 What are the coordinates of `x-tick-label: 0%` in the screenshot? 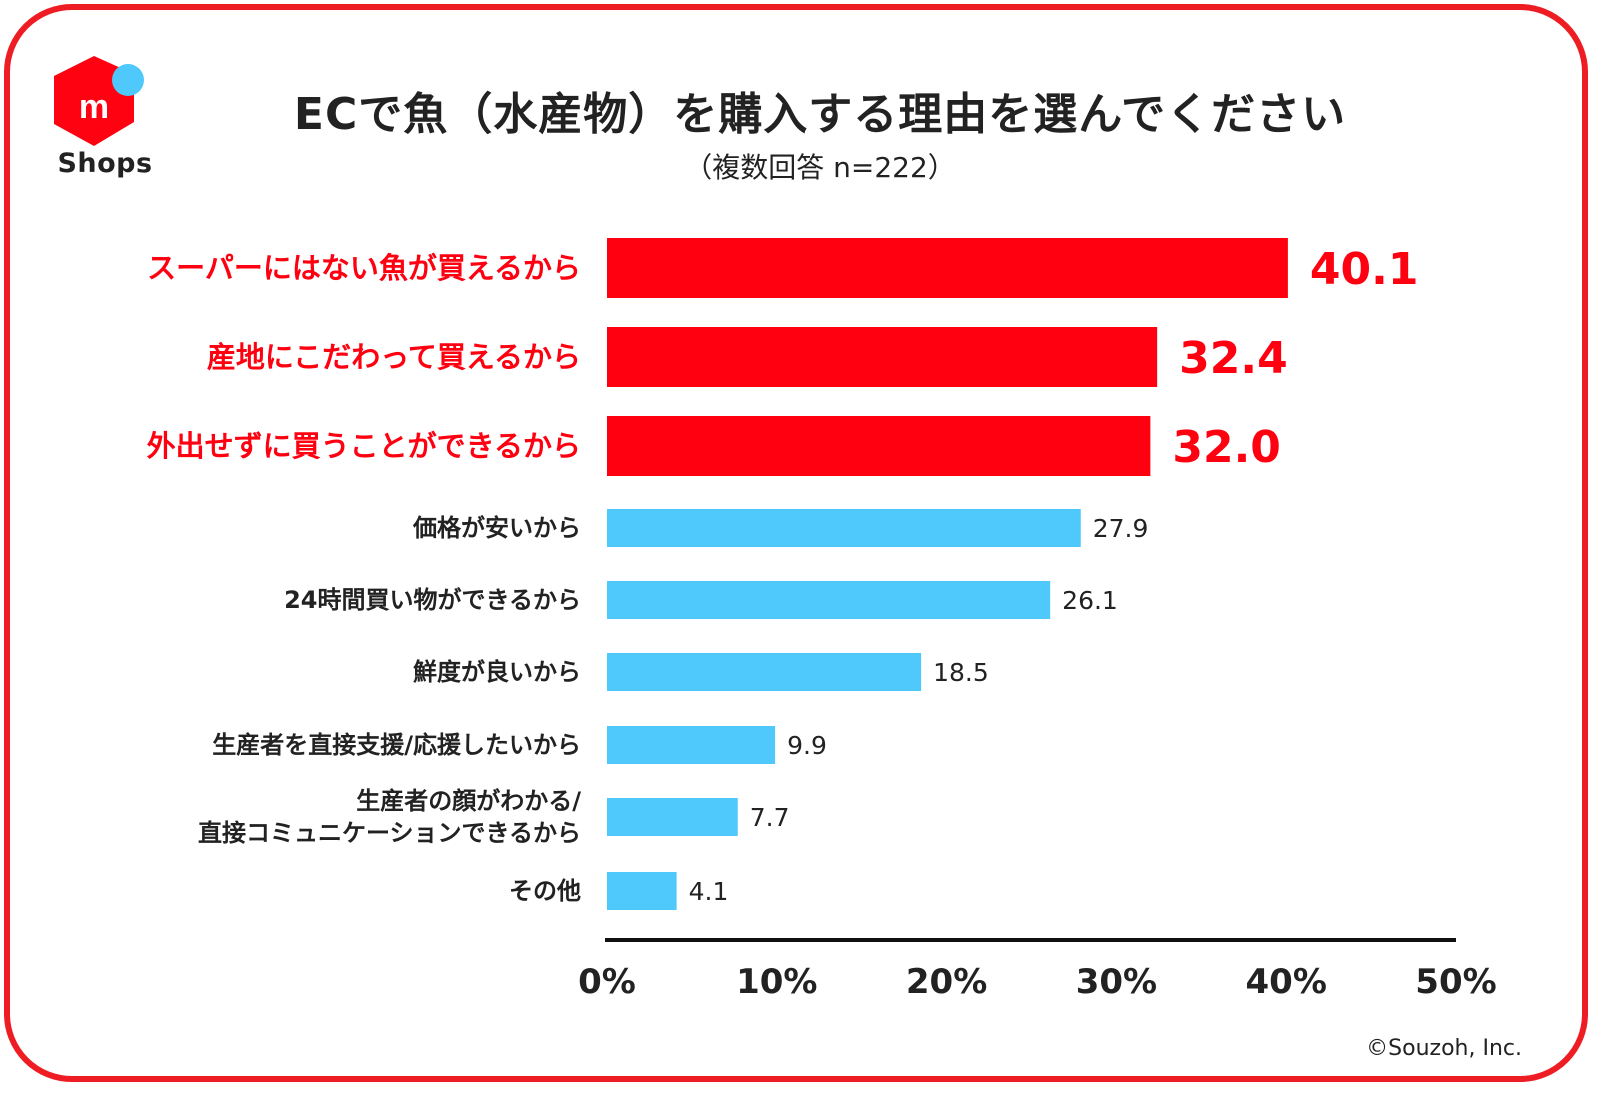 It's located at (607, 982).